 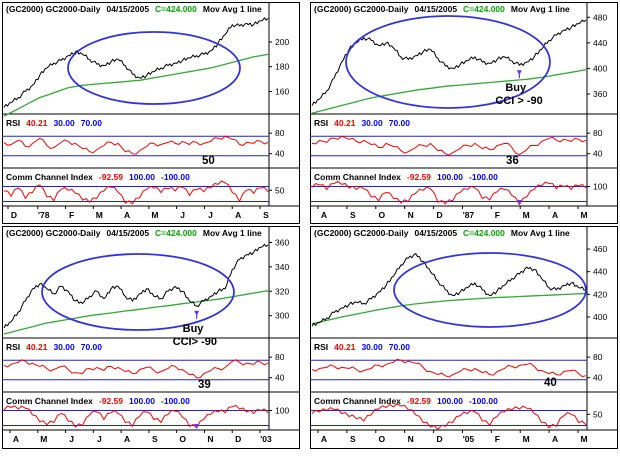 I want to click on price-tick-label: 340, so click(x=282, y=267).